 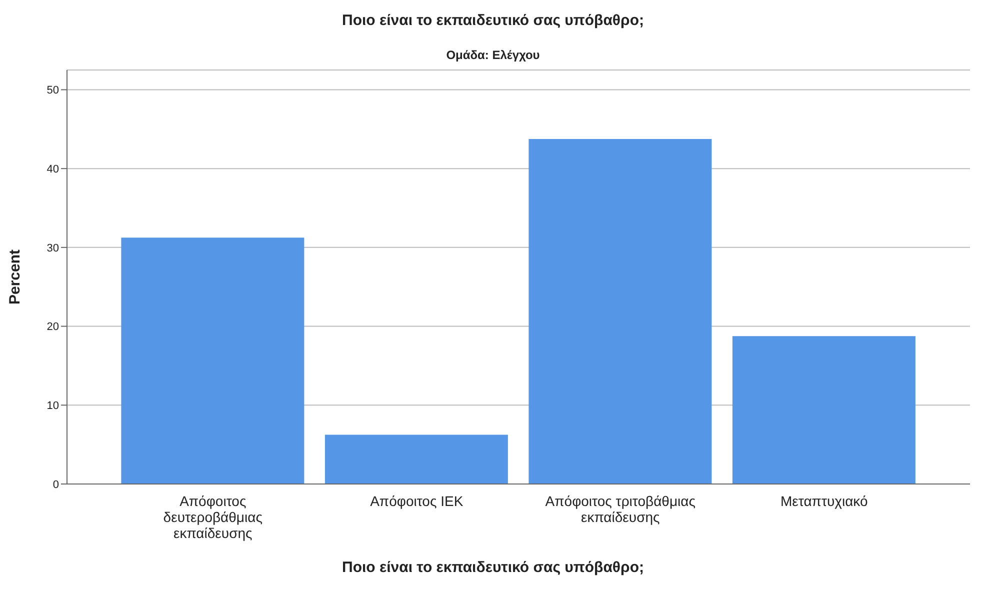 I want to click on y-tick-label: 10, so click(x=52, y=406).